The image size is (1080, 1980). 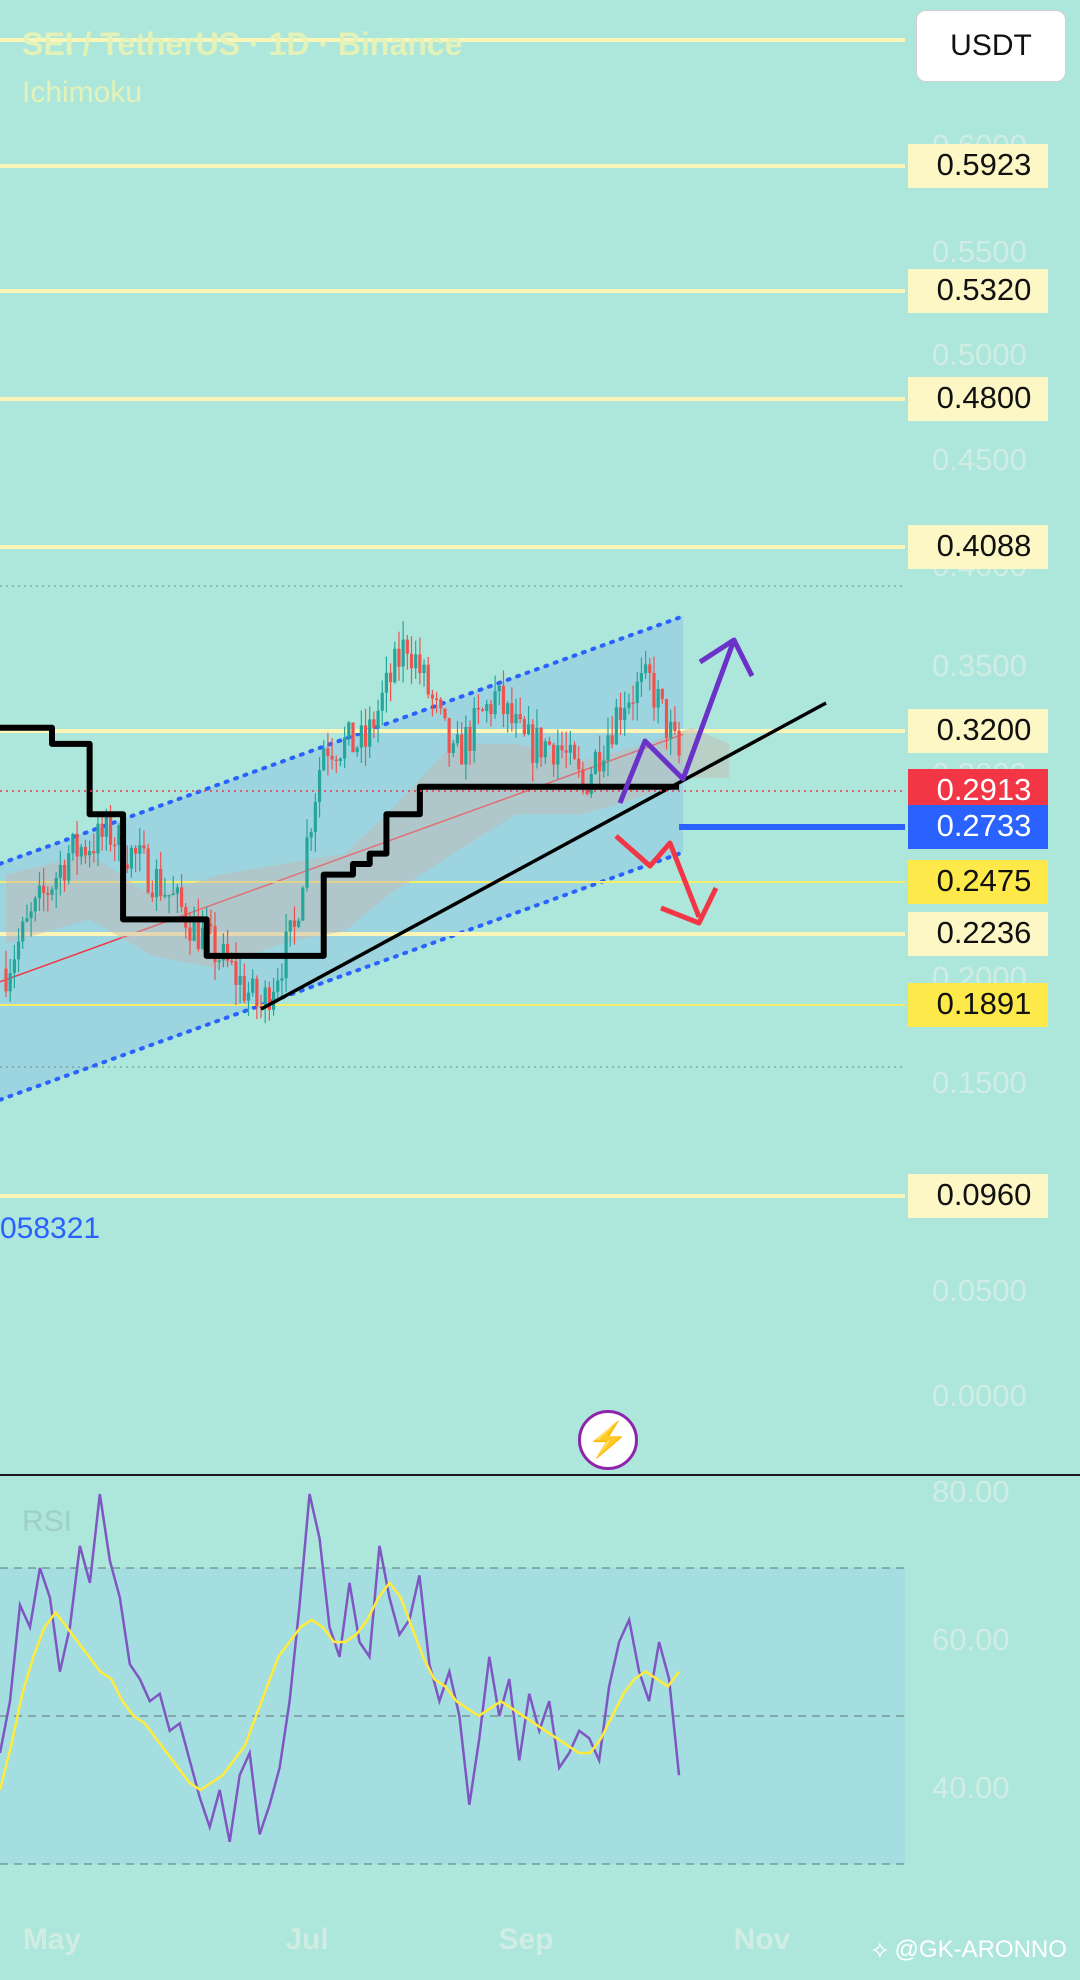 What do you see at coordinates (984, 729) in the screenshot?
I see `price-level-label: 0.3200` at bounding box center [984, 729].